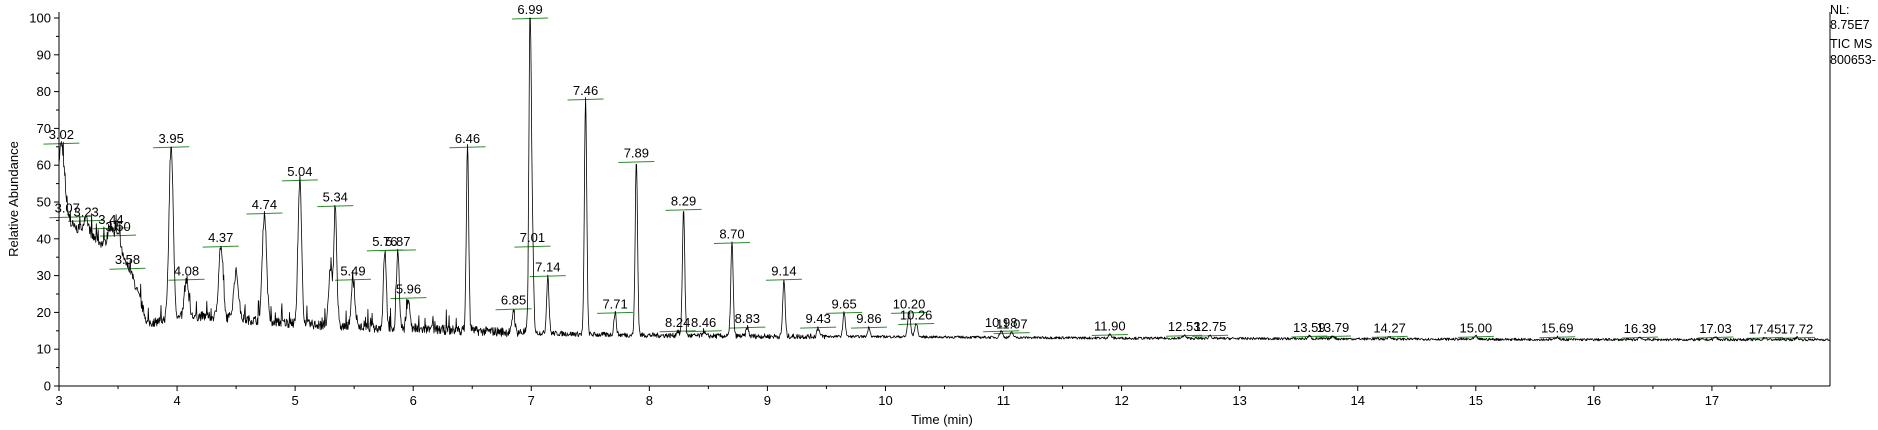  What do you see at coordinates (67, 208) in the screenshot?
I see `peak-label: 3.07` at bounding box center [67, 208].